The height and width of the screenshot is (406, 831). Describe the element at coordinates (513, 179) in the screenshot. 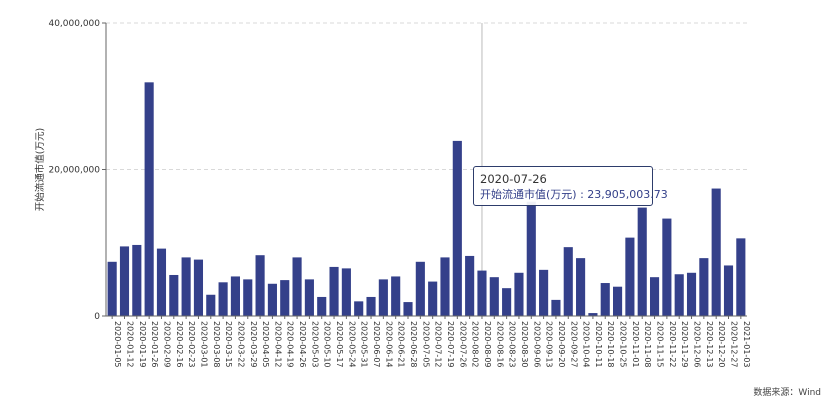

I see `tooltip-date: 2020-07-26` at that location.